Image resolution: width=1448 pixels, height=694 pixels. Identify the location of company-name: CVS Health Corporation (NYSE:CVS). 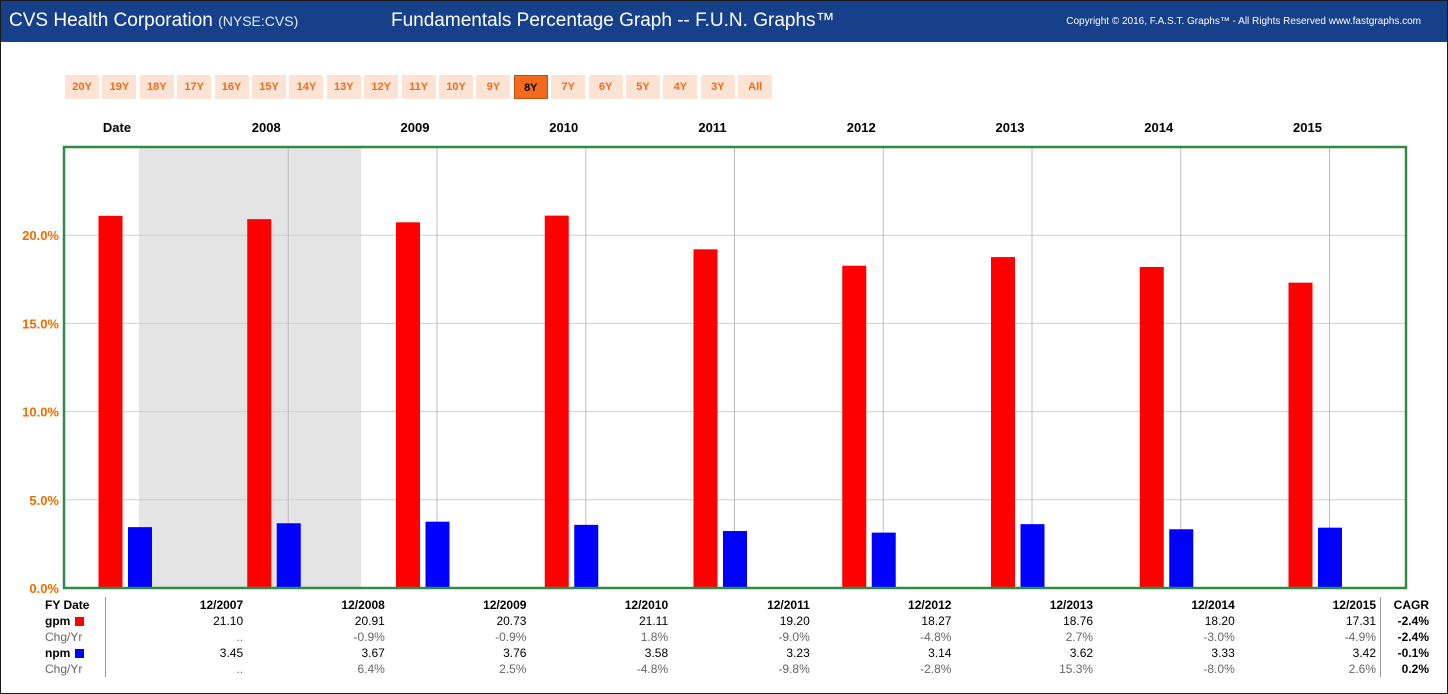
(154, 20).